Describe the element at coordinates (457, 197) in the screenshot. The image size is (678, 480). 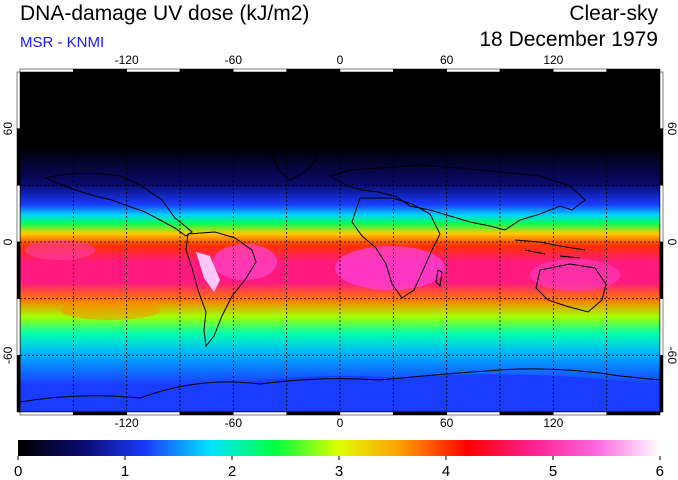
I see `coast-europe-asia` at that location.